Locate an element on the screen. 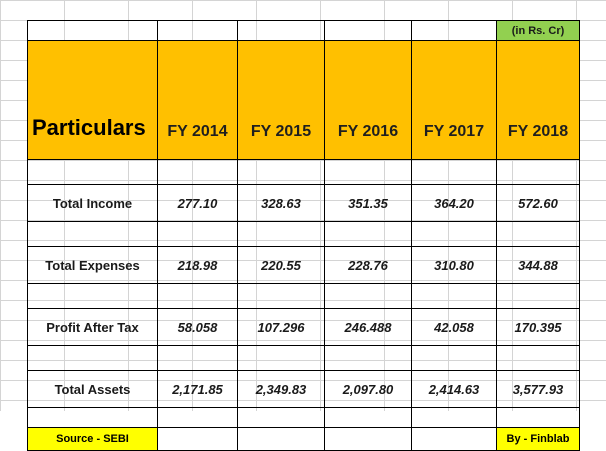 The width and height of the screenshot is (606, 451). value-cell: 2,097.80 is located at coordinates (368, 389).